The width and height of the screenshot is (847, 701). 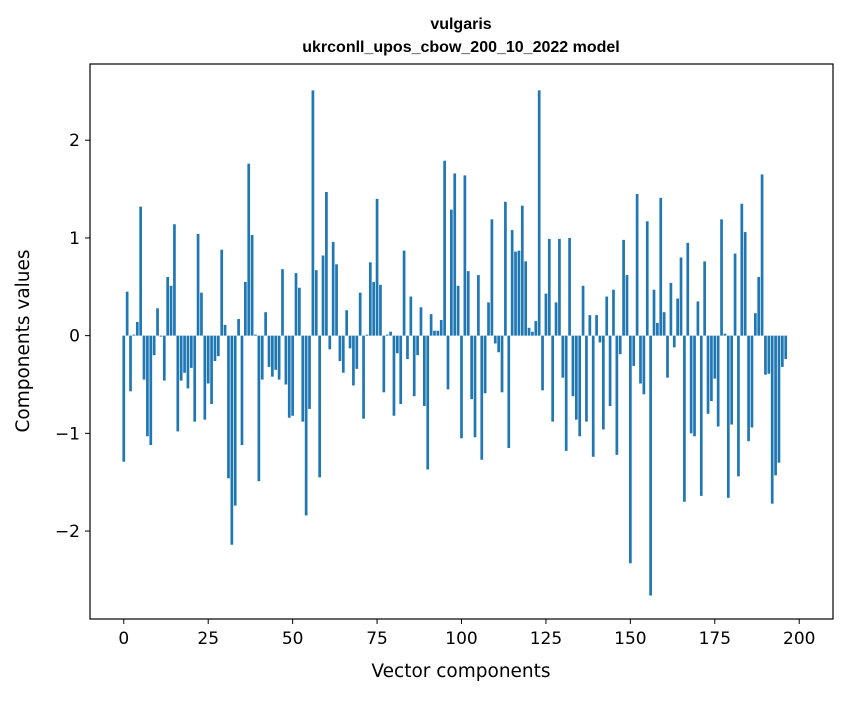 I want to click on y-axis-label: Components values, so click(x=23, y=340).